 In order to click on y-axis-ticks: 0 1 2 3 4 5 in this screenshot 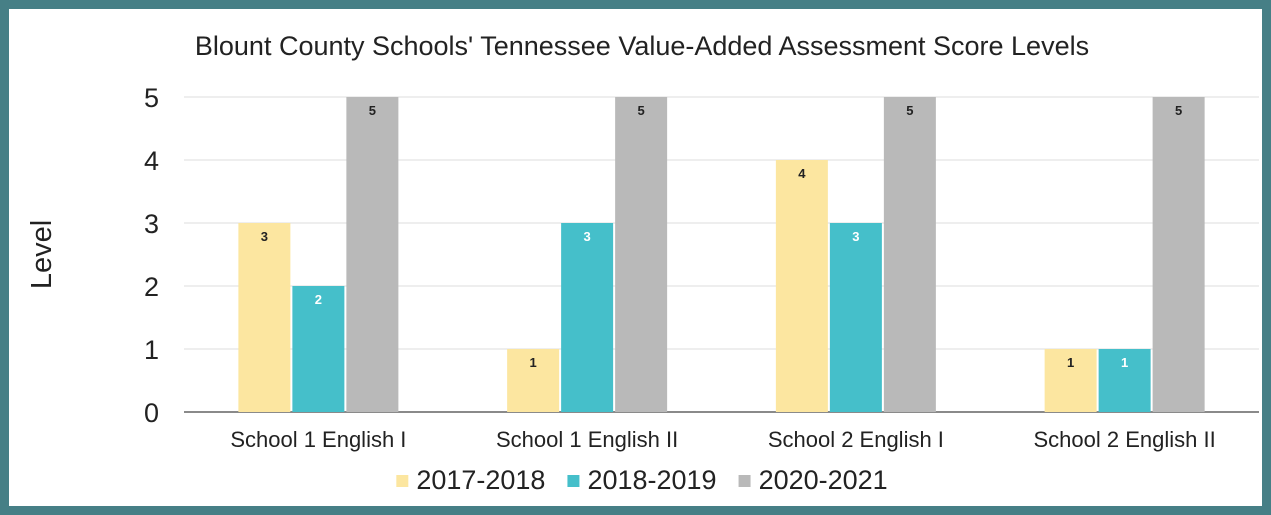, I will do `click(151, 255)`.